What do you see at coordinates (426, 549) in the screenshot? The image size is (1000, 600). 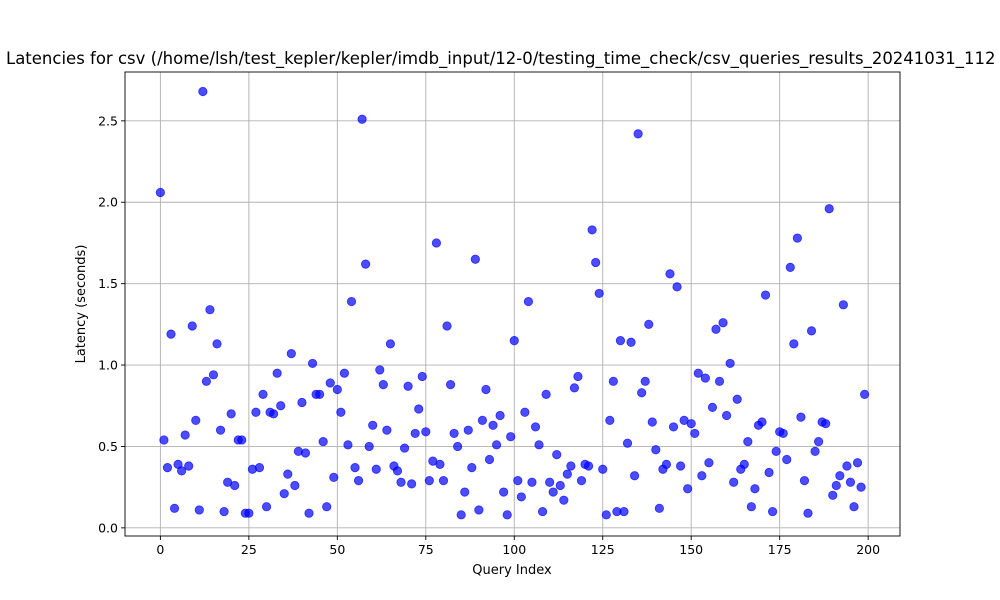 I see `x-tick-label: 75` at bounding box center [426, 549].